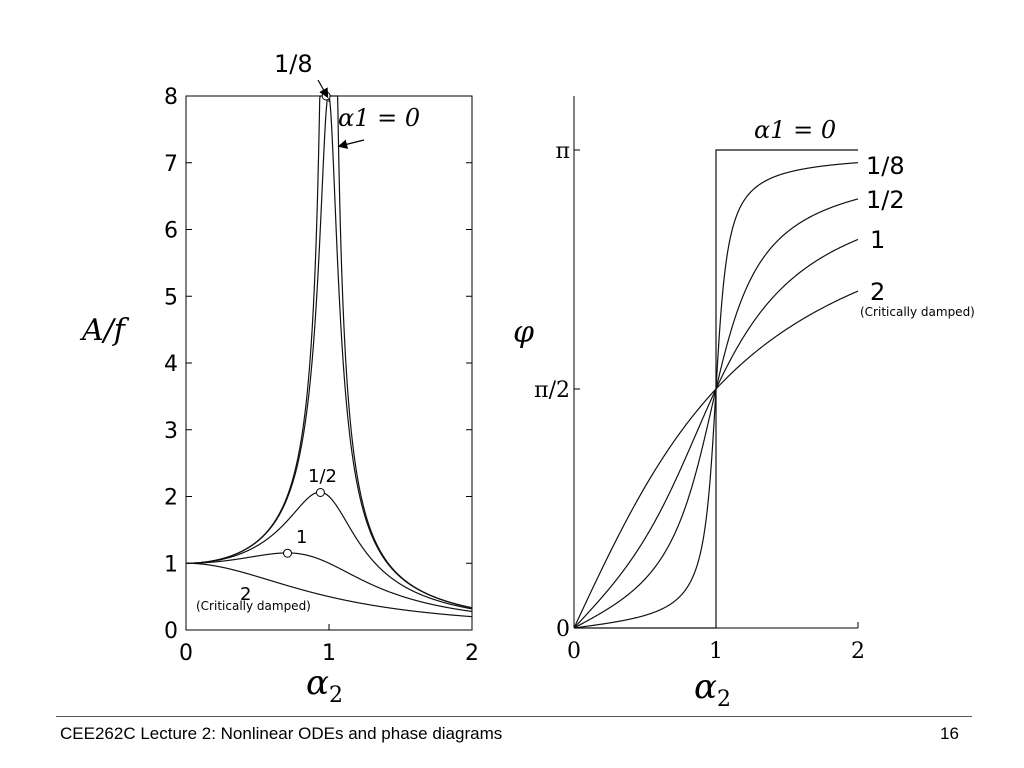 This screenshot has height=768, width=1024. I want to click on phase-y-tick-label: π, so click(563, 151).